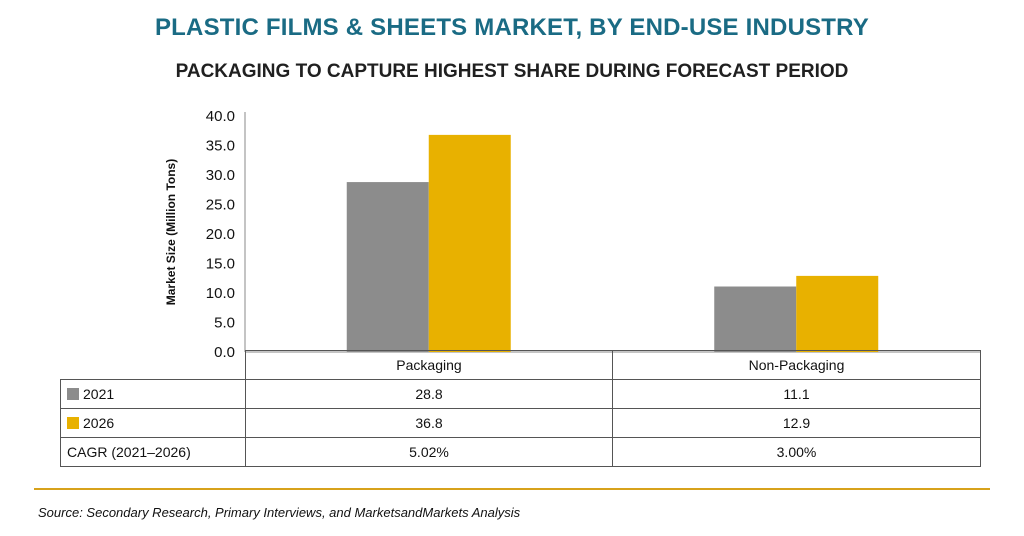 The height and width of the screenshot is (536, 1024). I want to click on legend-label: 2026, so click(99, 423).